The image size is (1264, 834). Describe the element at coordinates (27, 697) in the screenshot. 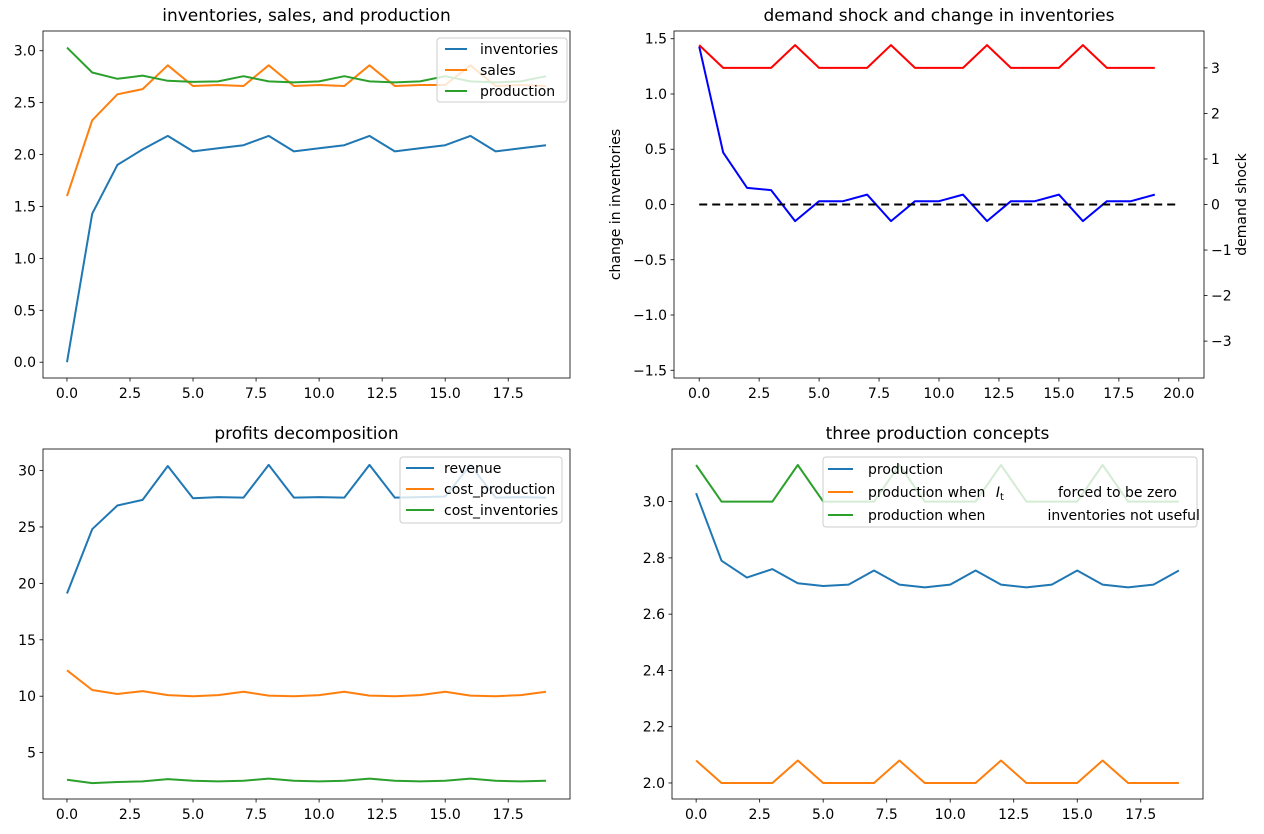

I see `y-tick-label: 10` at that location.